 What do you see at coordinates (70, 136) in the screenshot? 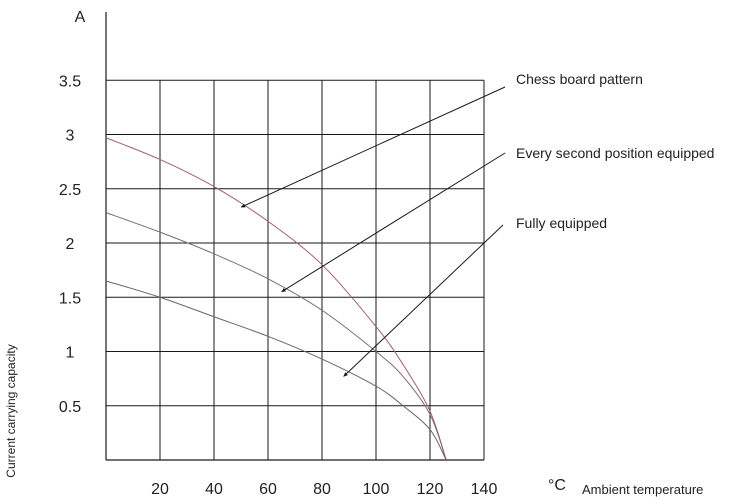
I see `y-tick-label: 3` at bounding box center [70, 136].